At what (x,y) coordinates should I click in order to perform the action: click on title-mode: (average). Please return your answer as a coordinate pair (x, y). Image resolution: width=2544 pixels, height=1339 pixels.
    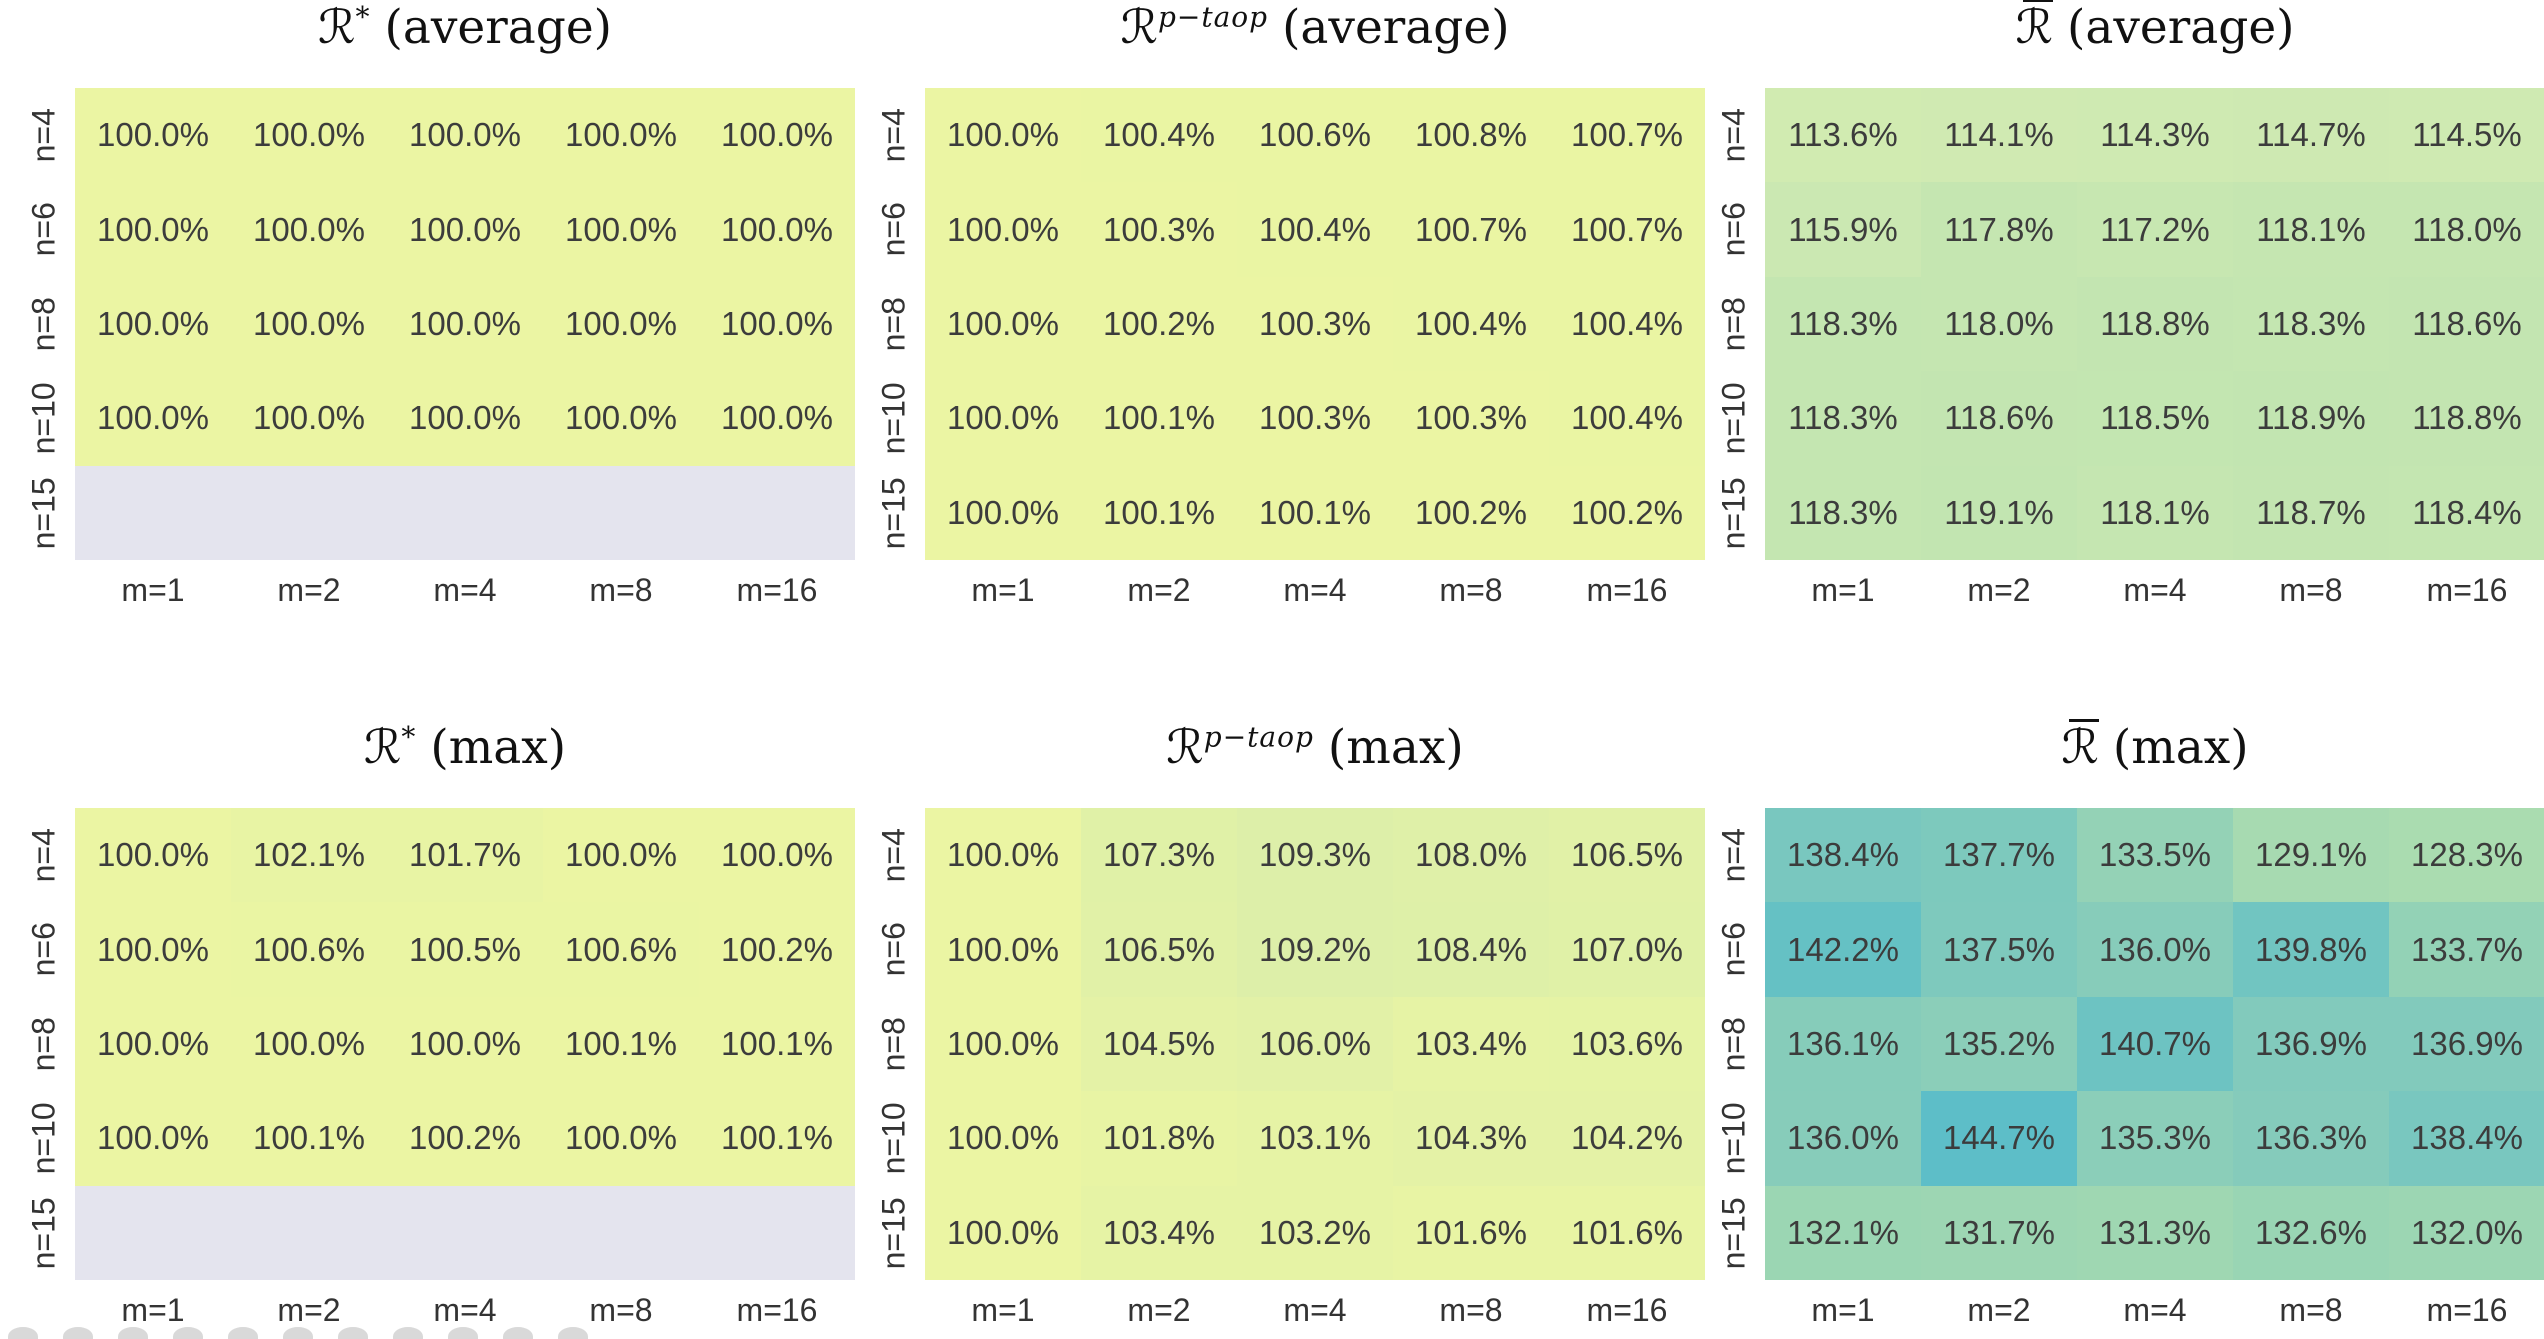
    Looking at the image, I should click on (498, 27).